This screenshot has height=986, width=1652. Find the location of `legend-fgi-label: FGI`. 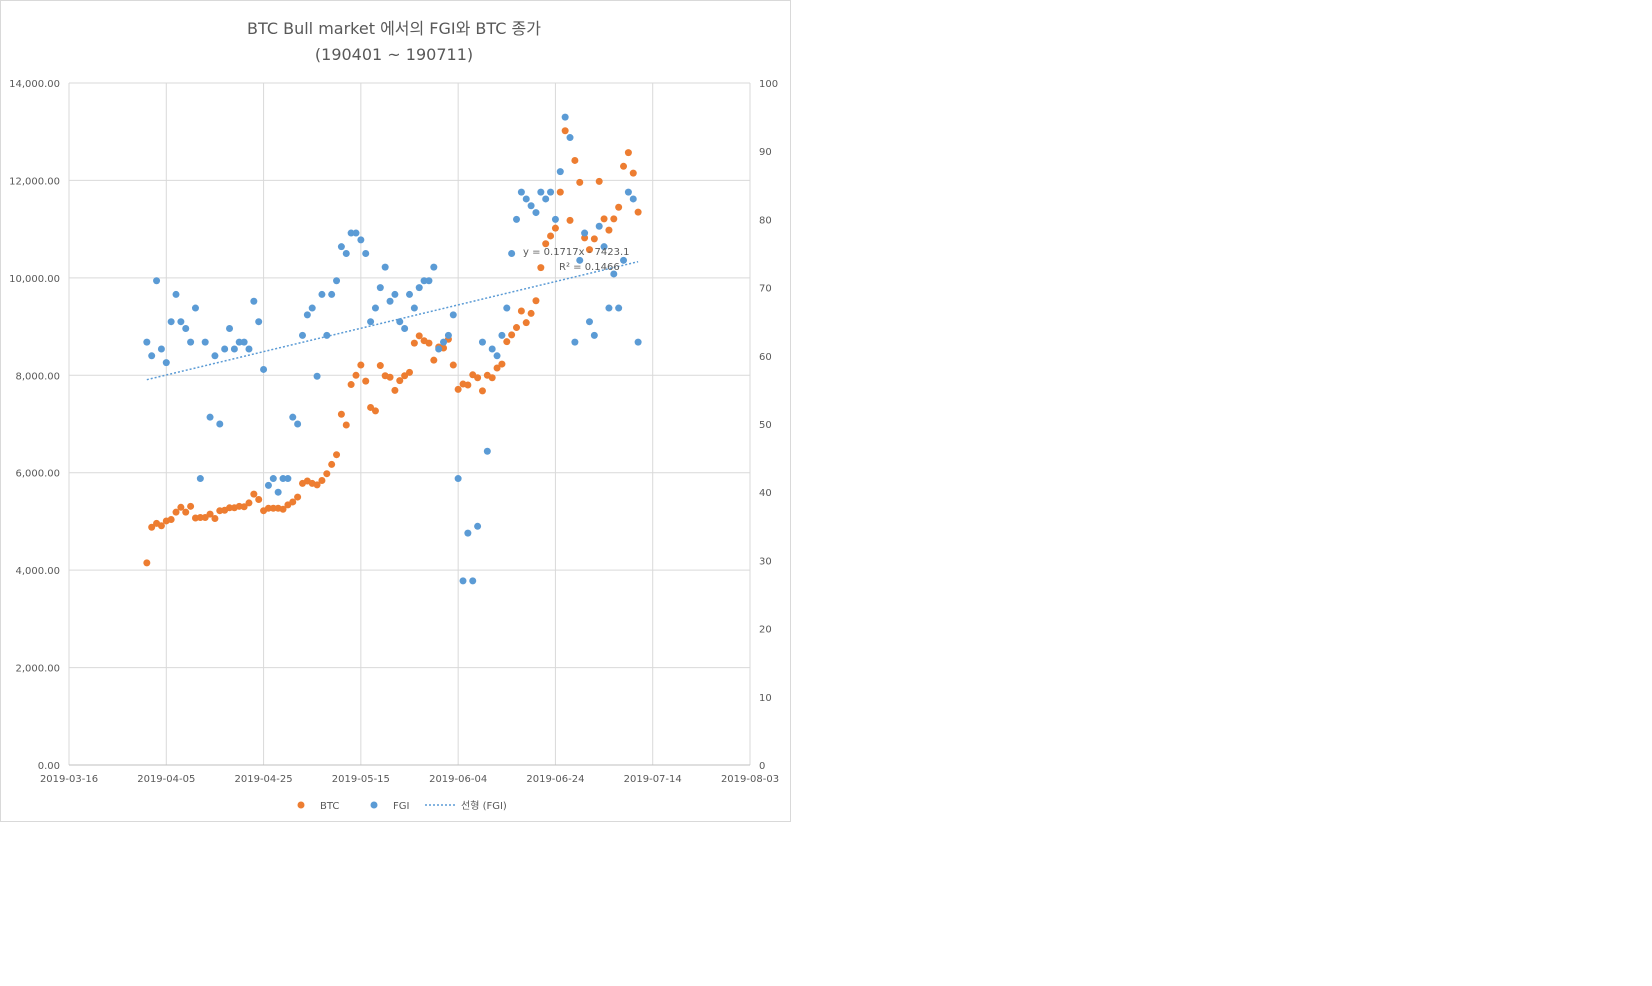

legend-fgi-label: FGI is located at coordinates (401, 806).